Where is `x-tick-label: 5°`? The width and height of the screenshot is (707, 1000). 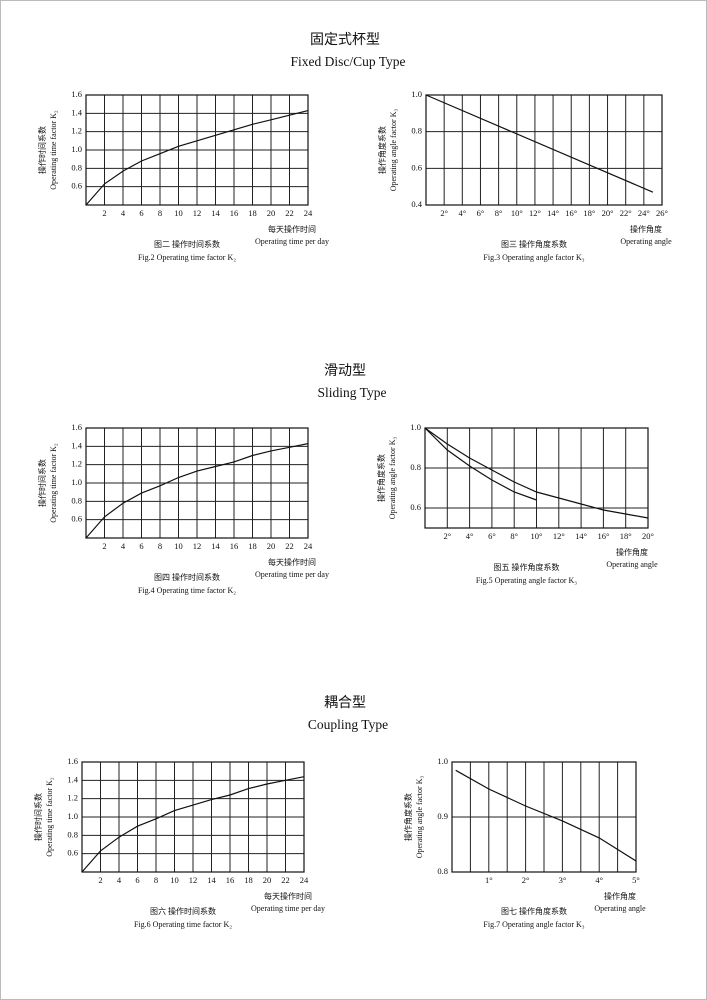 x-tick-label: 5° is located at coordinates (636, 880).